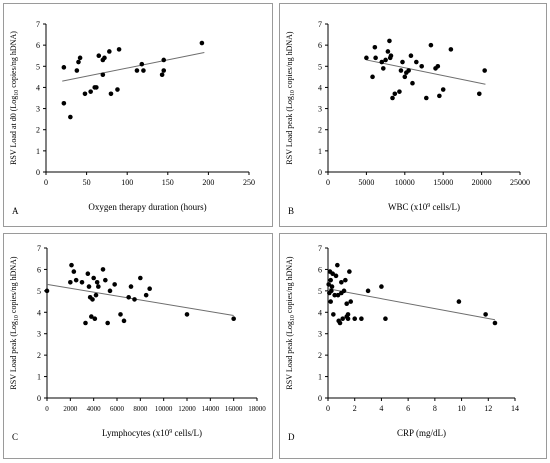 The width and height of the screenshot is (550, 463). What do you see at coordinates (249, 182) in the screenshot?
I see `x-tick-label: 250` at bounding box center [249, 182].